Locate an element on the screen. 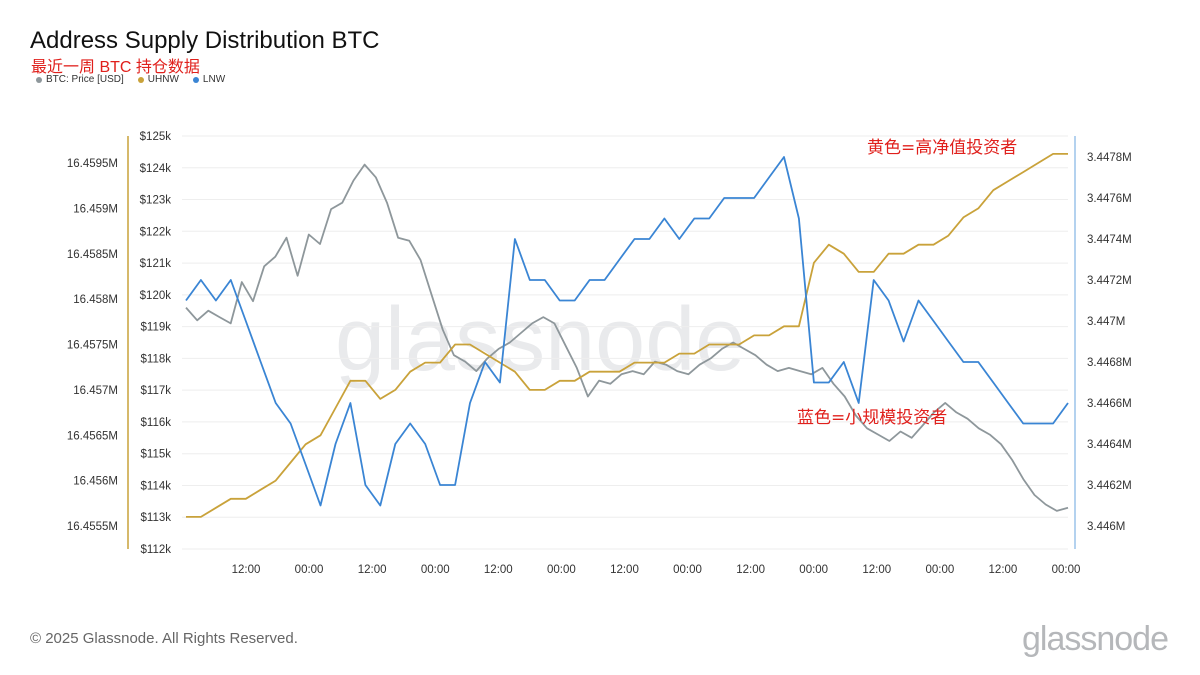 This screenshot has width=1200, height=675. legend-item-uhnw: UHNW is located at coordinates (158, 79).